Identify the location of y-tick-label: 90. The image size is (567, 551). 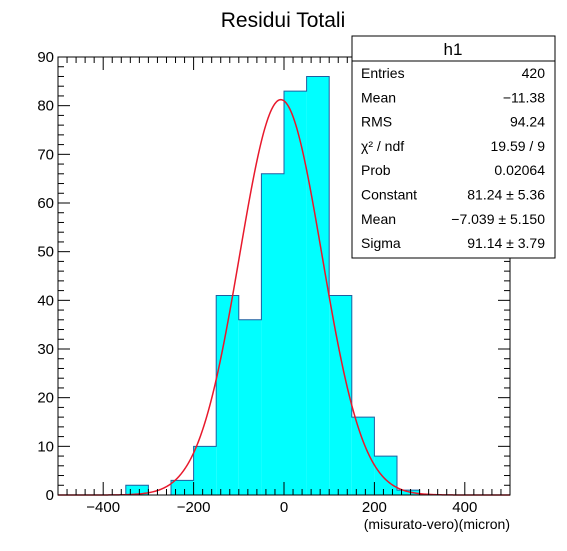
(45, 57).